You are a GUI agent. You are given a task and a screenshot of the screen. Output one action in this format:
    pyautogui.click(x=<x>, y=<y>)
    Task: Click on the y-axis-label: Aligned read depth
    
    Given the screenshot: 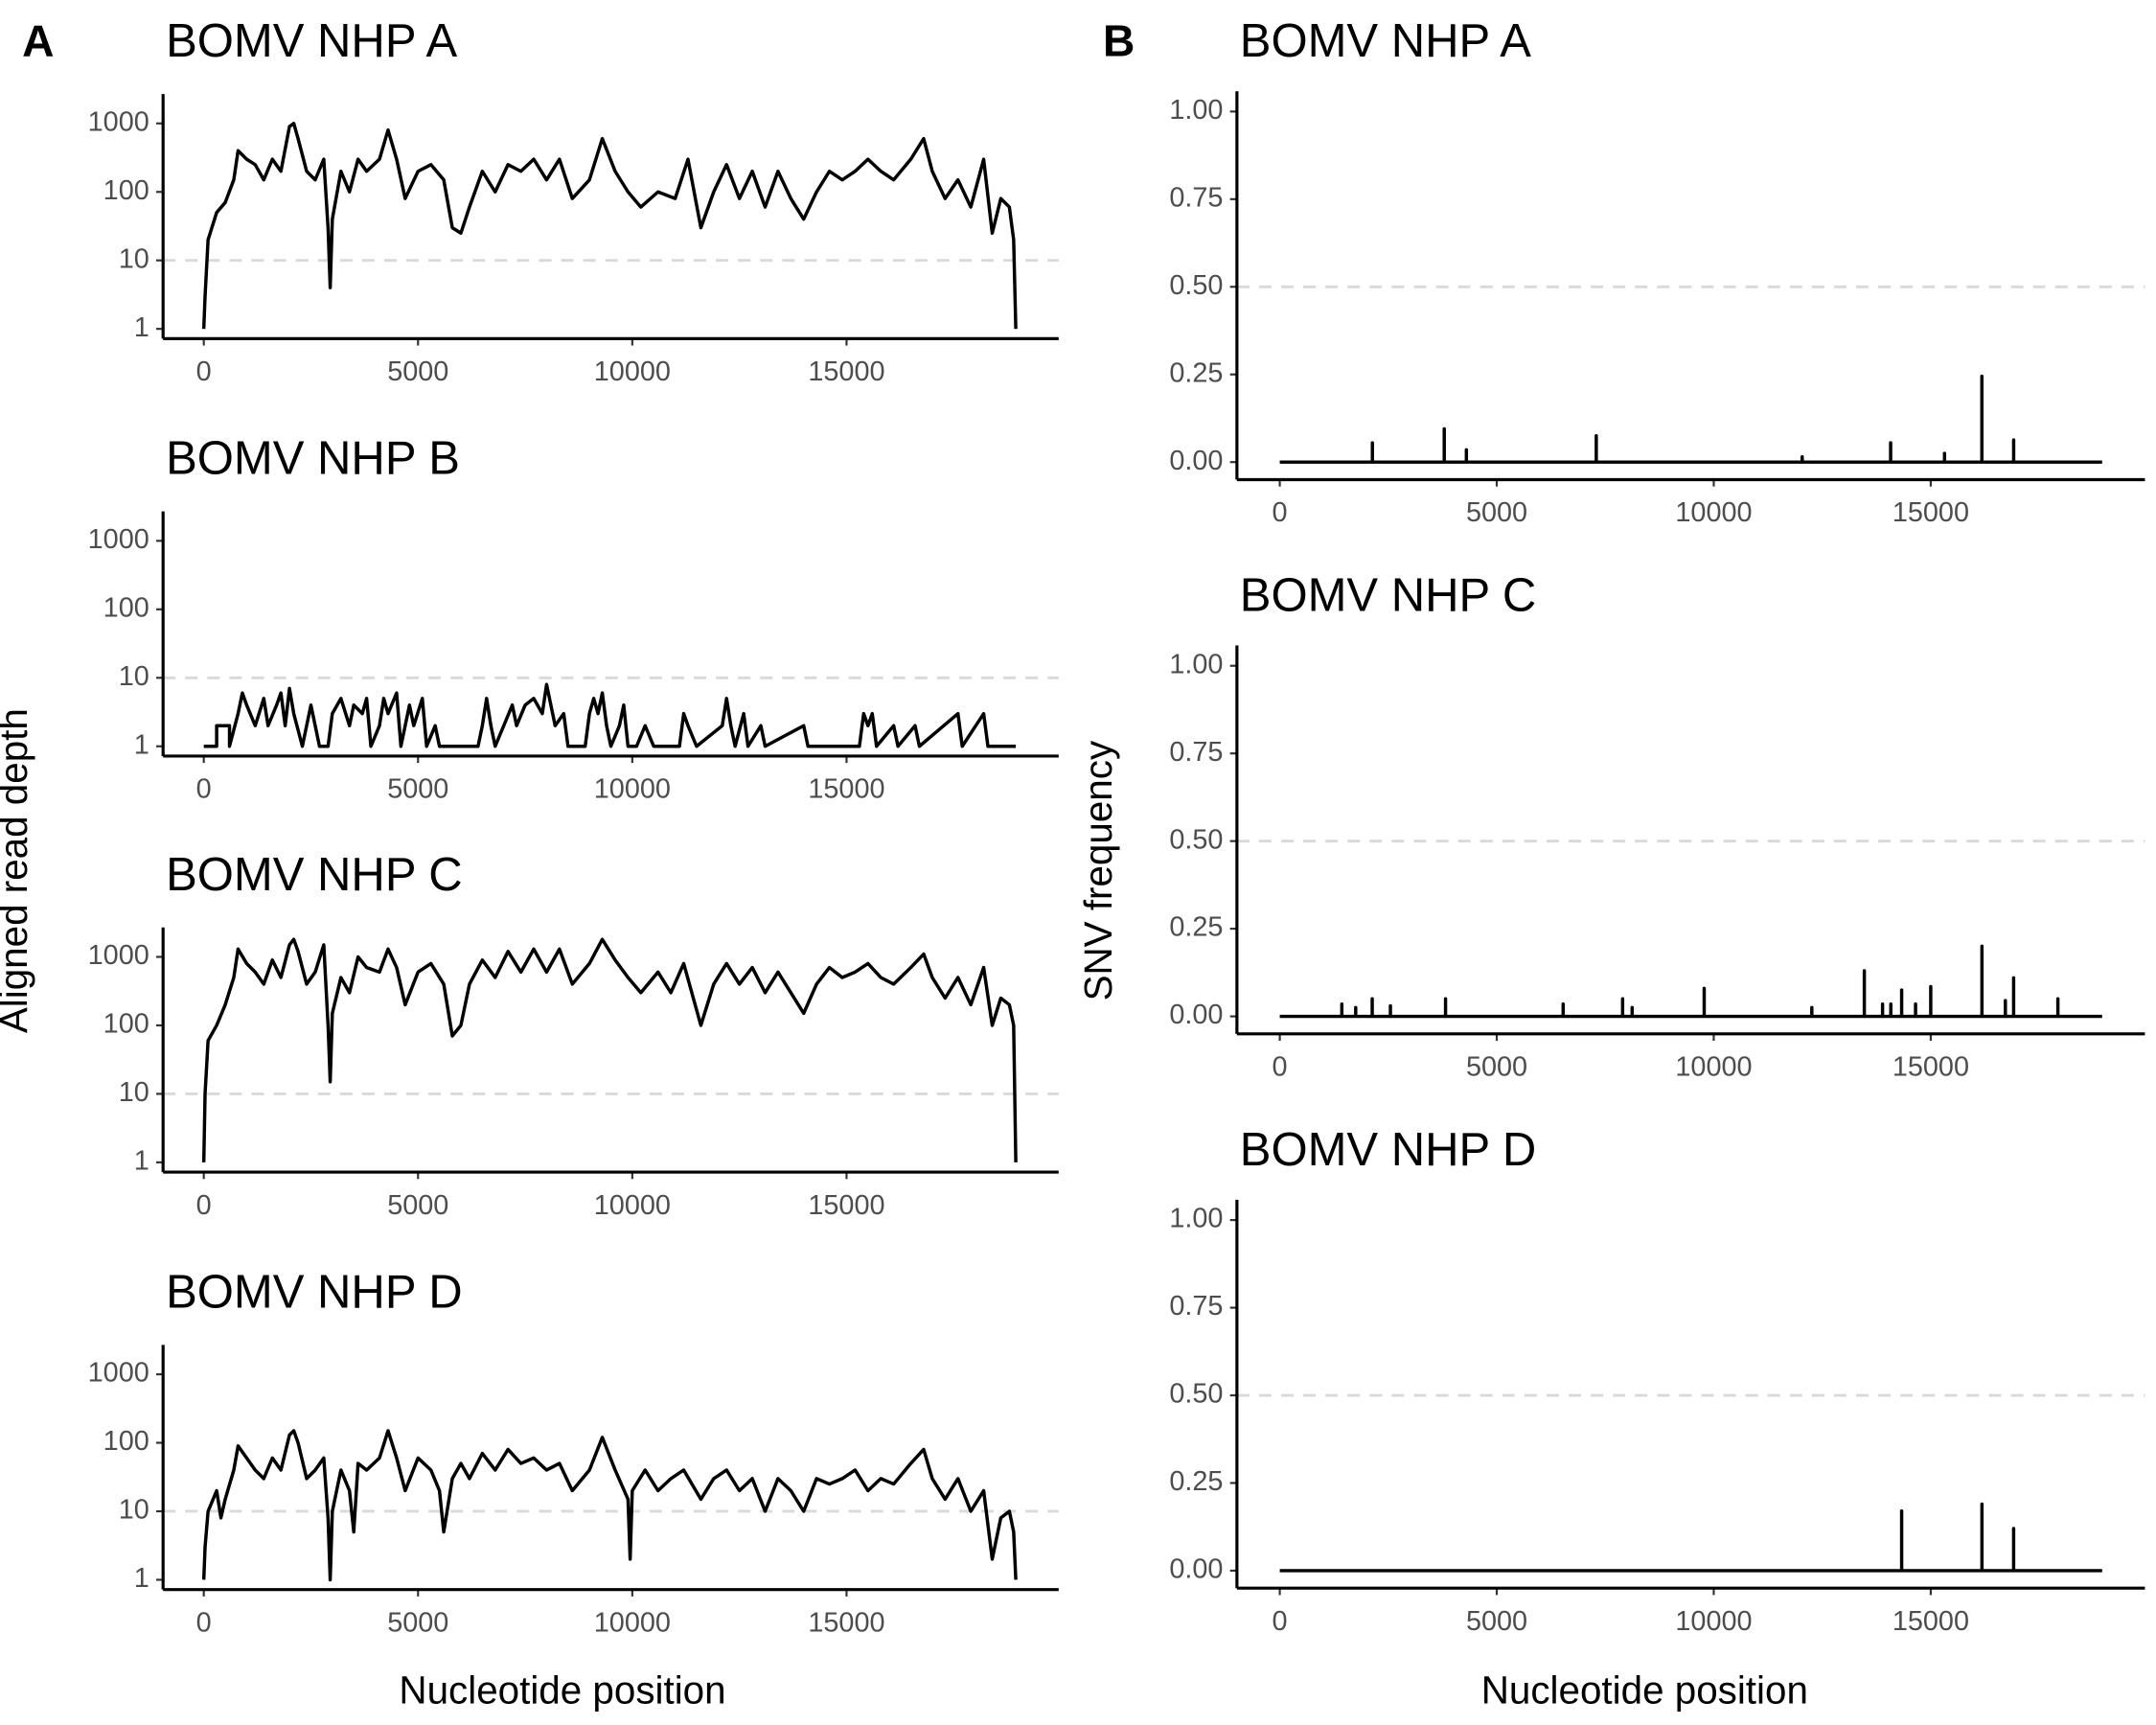 What is the action you would take?
    pyautogui.click(x=17, y=870)
    